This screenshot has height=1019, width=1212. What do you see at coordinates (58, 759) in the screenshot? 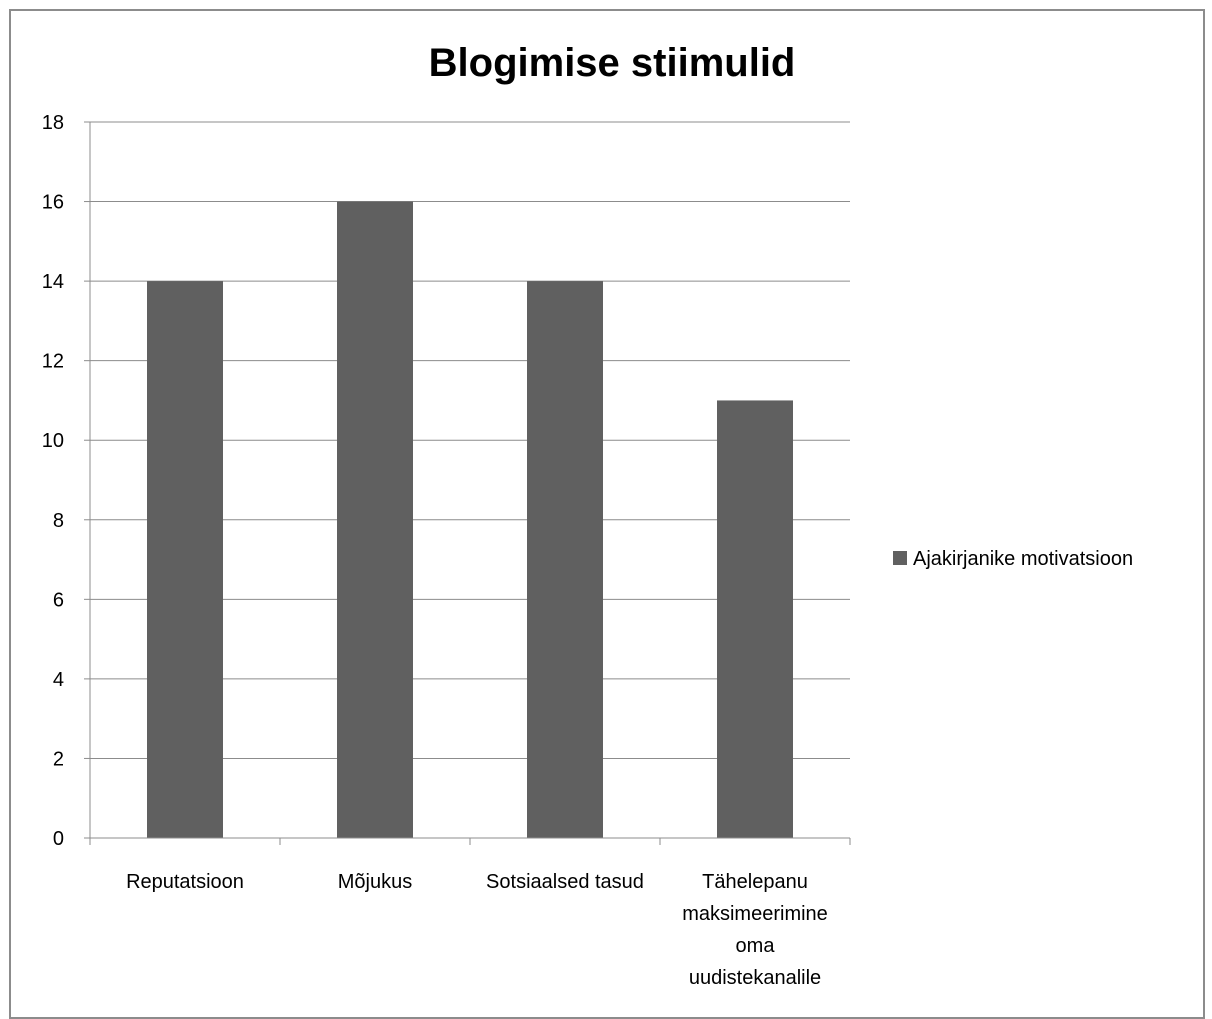
I see `y-tick-label: 2` at bounding box center [58, 759].